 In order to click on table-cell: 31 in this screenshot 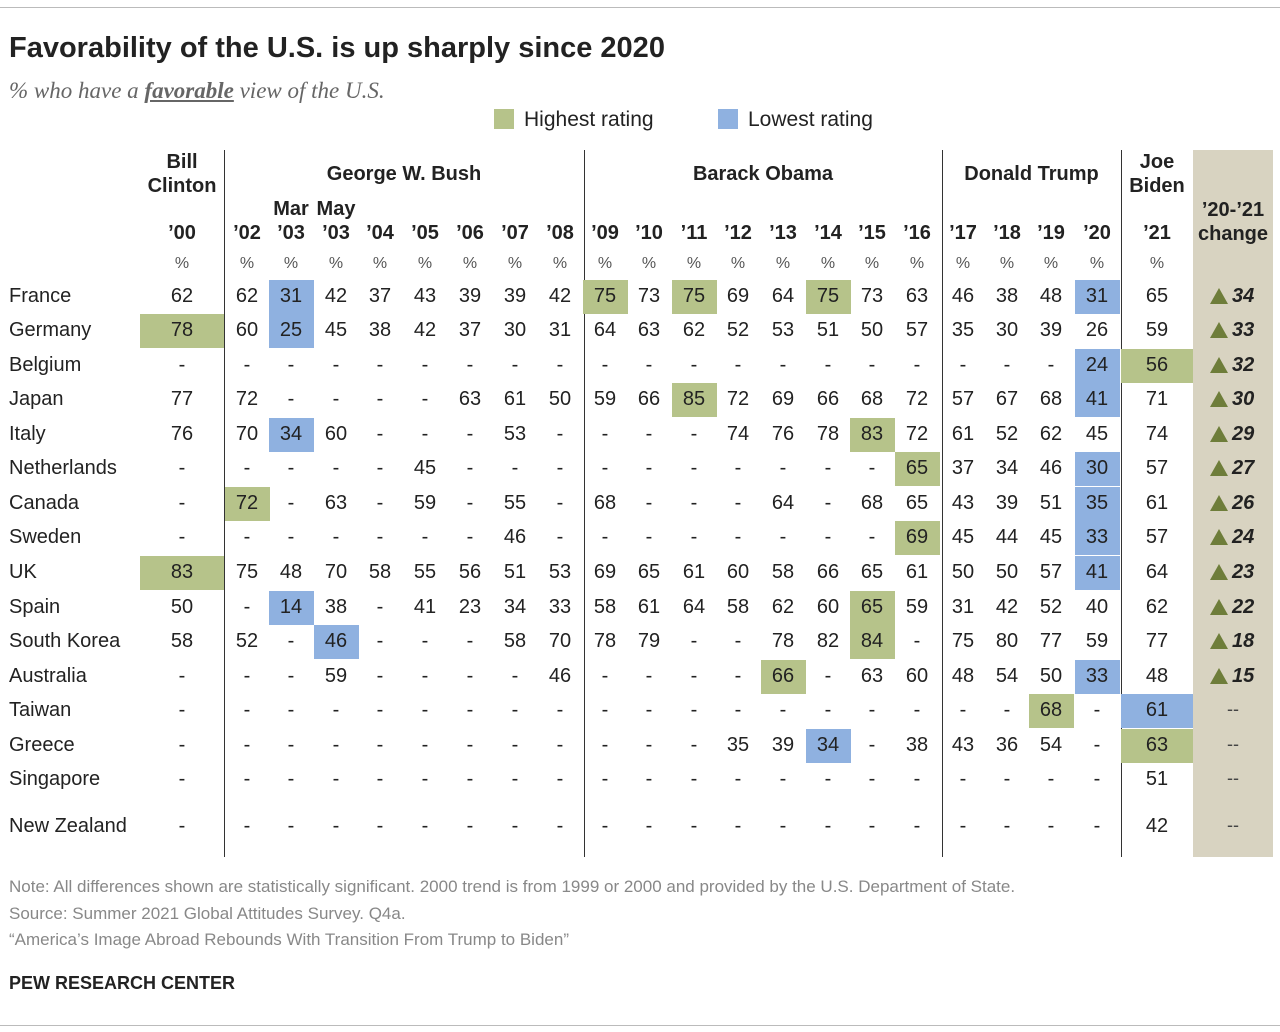, I will do `click(560, 330)`.